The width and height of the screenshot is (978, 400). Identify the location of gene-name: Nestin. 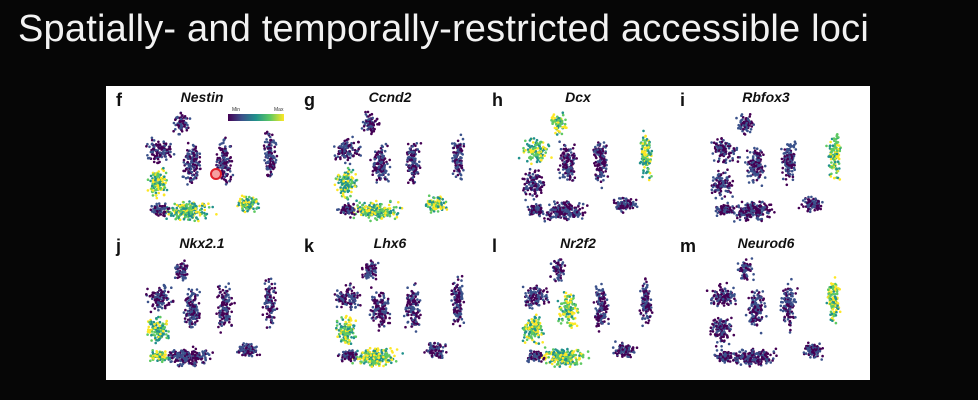
(202, 97).